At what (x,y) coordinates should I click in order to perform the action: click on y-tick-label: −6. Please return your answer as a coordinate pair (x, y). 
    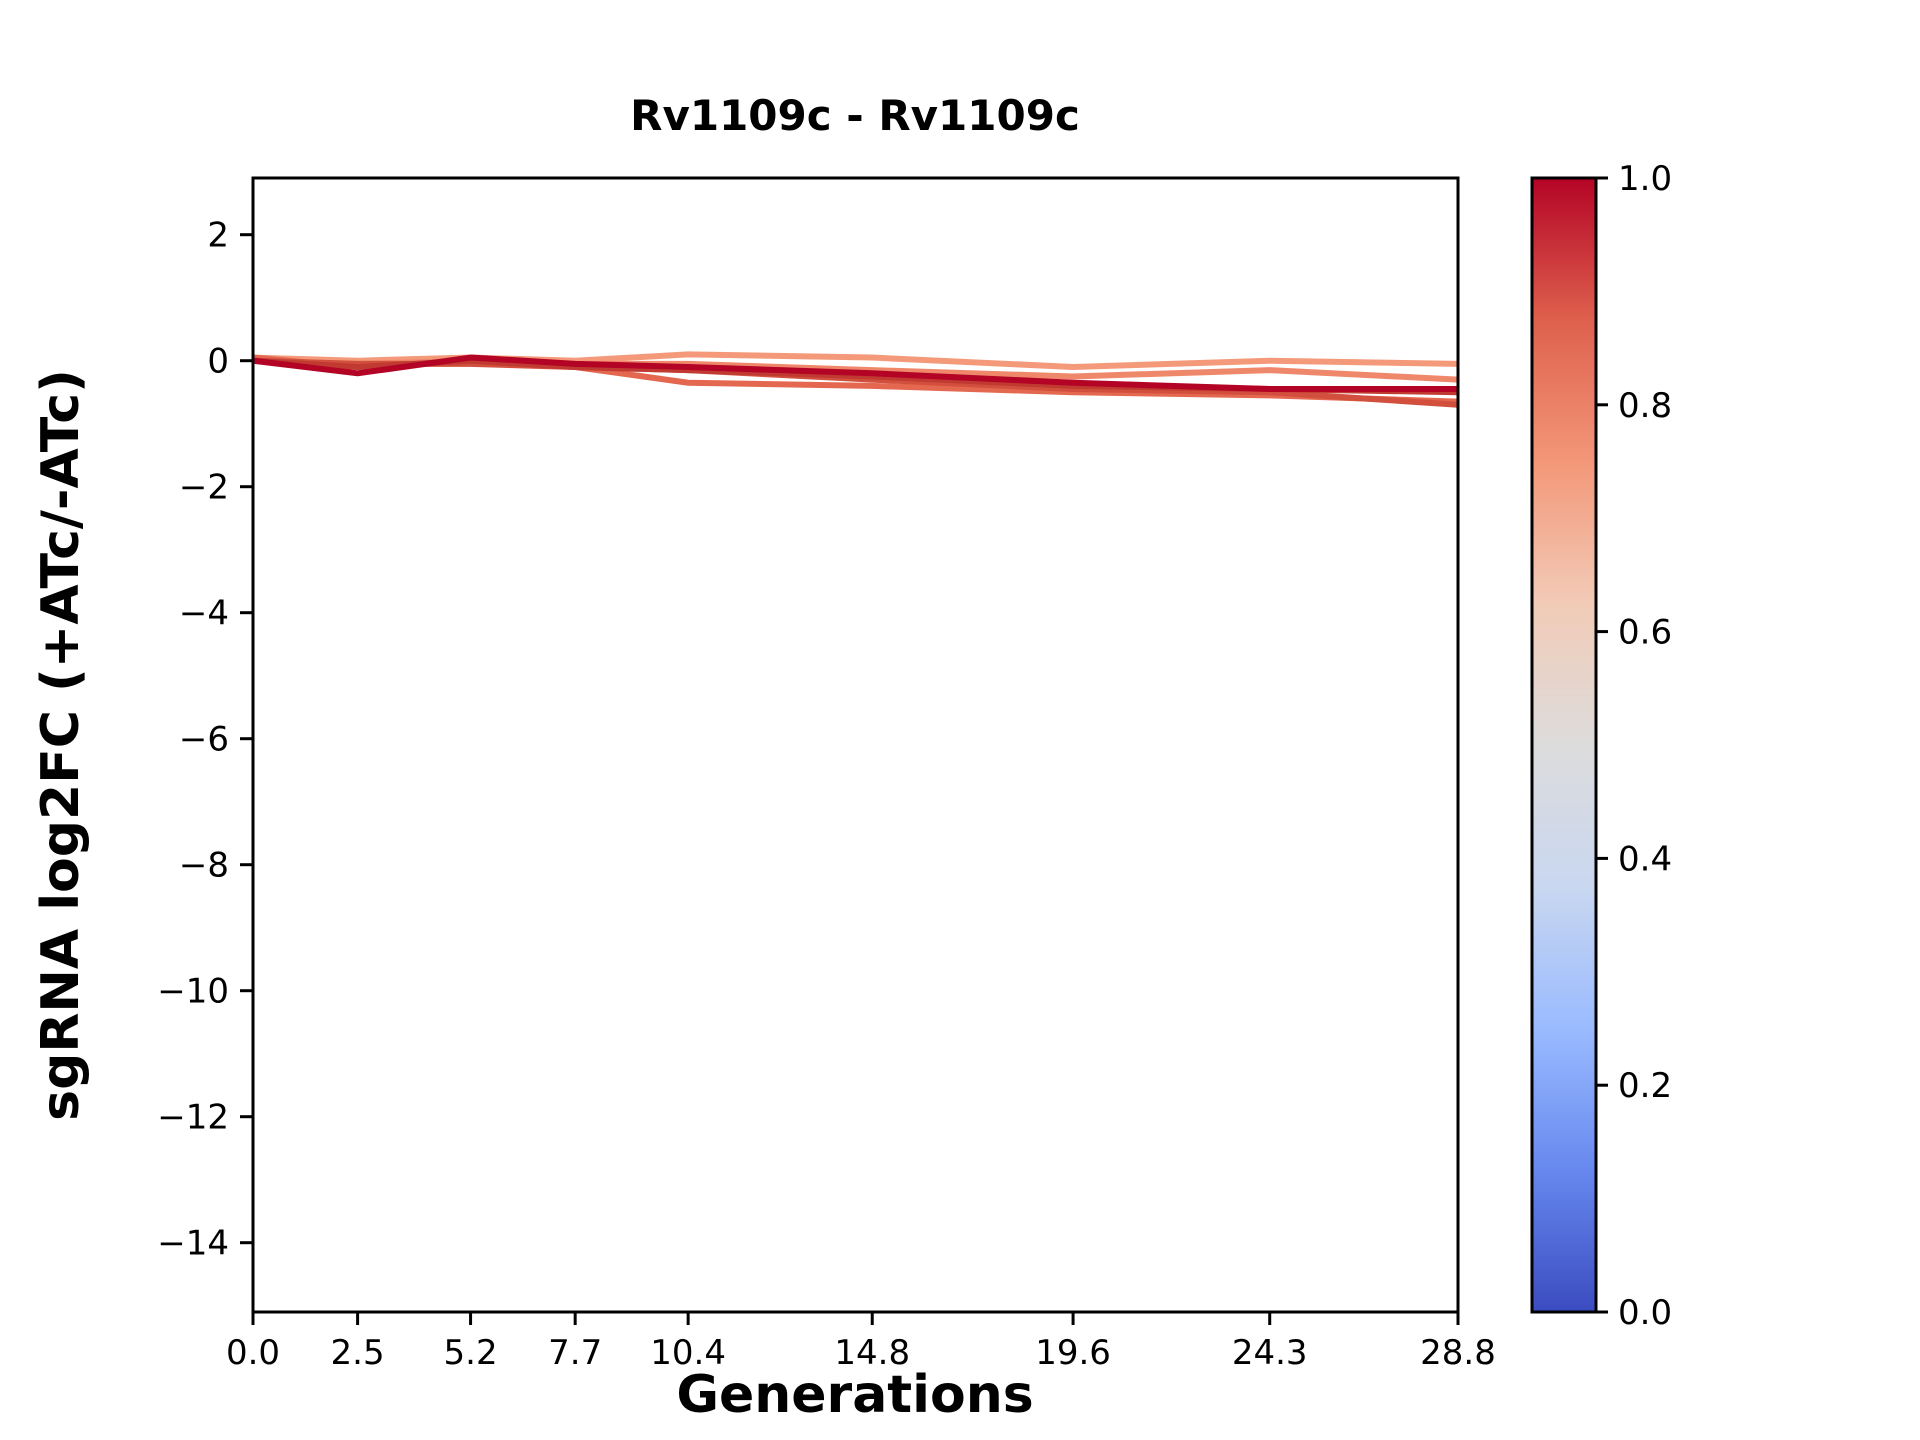
    Looking at the image, I should click on (204, 740).